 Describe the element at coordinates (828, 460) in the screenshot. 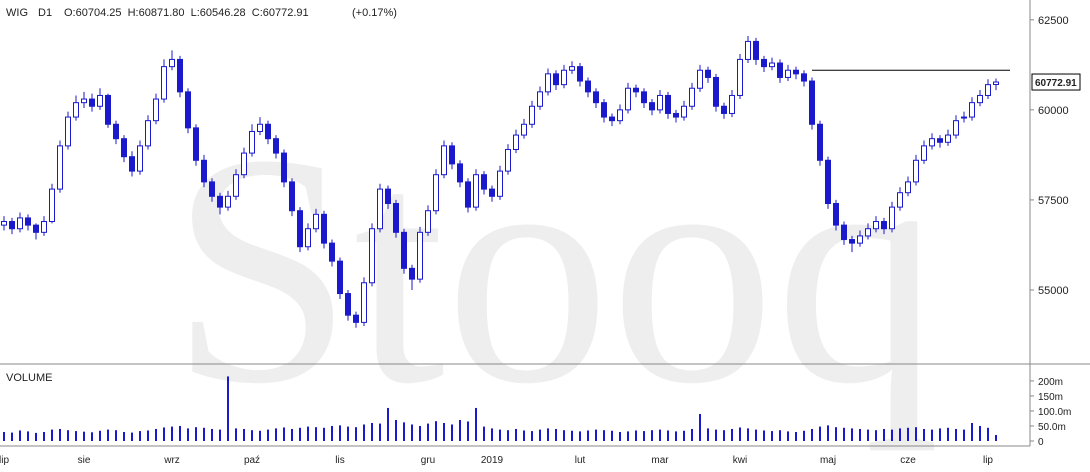

I see `x-tick-label: maj` at that location.